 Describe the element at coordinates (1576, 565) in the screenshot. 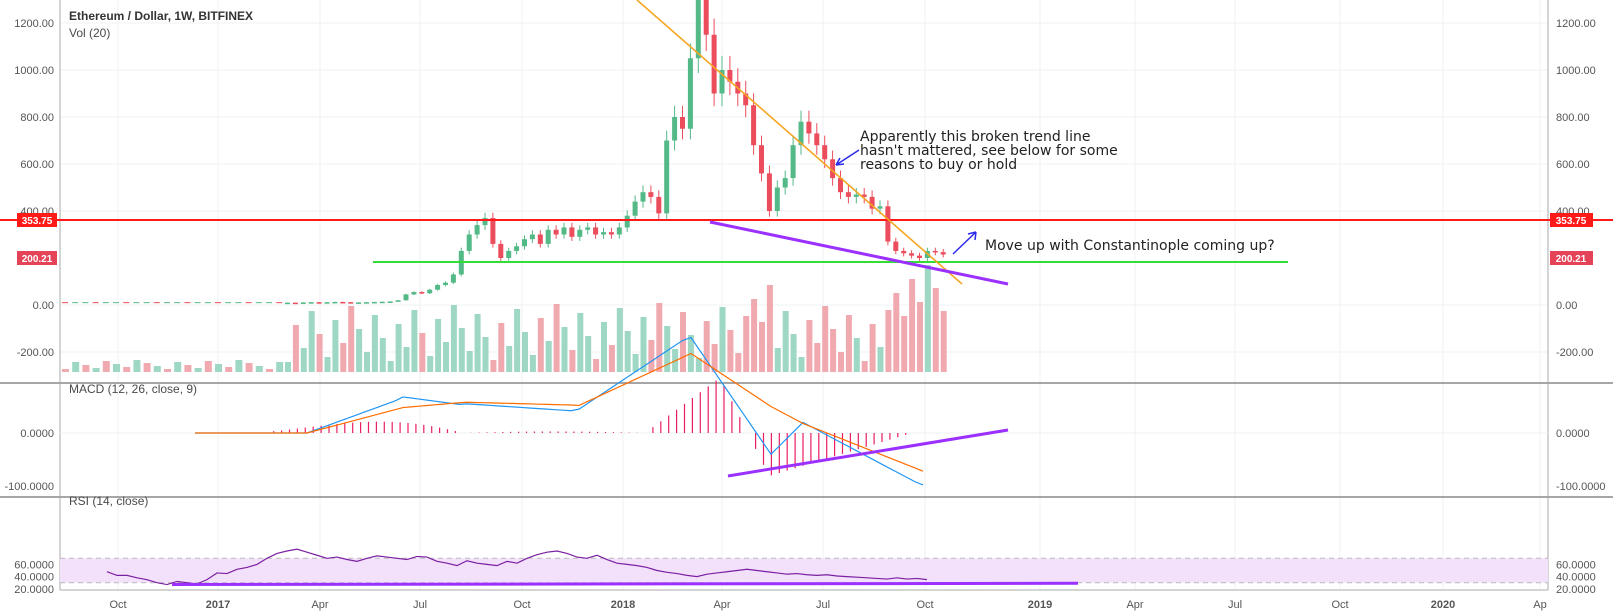

I see `rsi-tick-right-0: 60.0000` at that location.